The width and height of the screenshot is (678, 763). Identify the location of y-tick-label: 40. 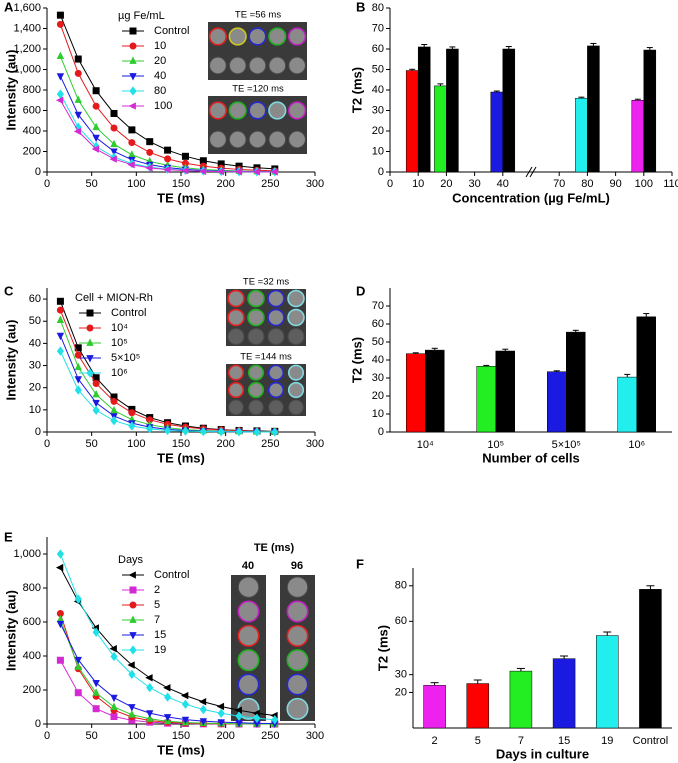
(378, 360).